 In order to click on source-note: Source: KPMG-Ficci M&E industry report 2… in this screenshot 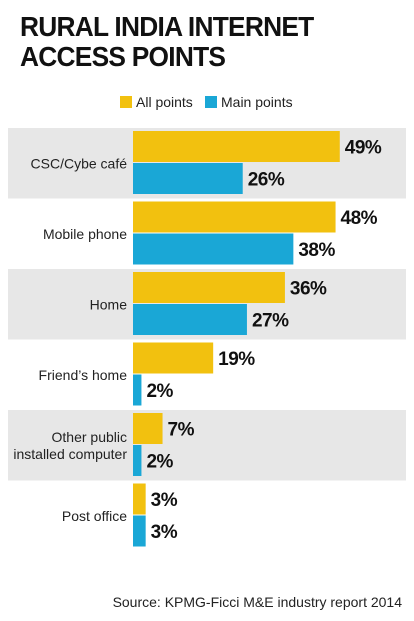, I will do `click(257, 602)`.